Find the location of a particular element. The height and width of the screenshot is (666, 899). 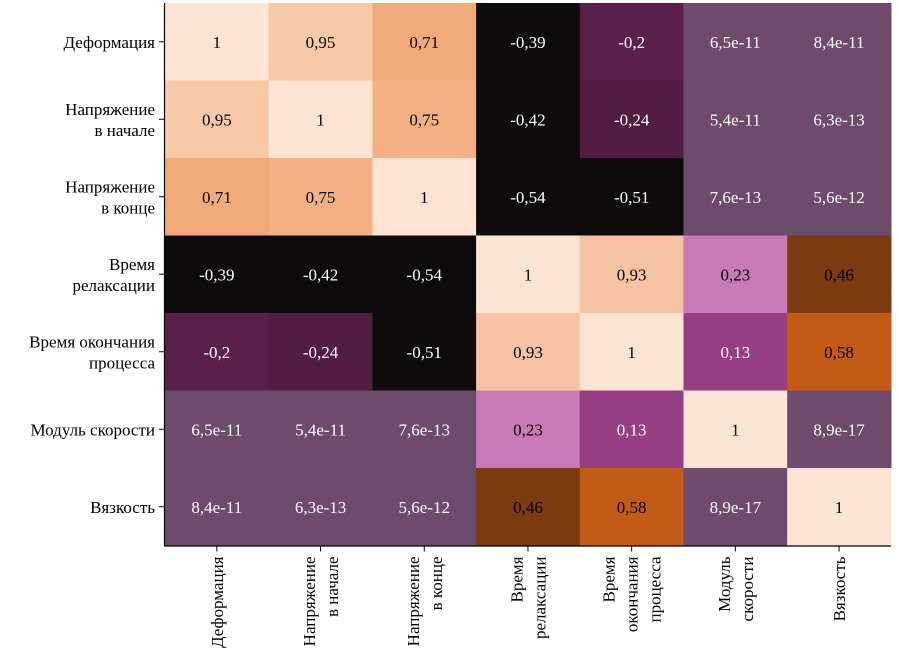

row-label-line: Время окончания is located at coordinates (92, 341).